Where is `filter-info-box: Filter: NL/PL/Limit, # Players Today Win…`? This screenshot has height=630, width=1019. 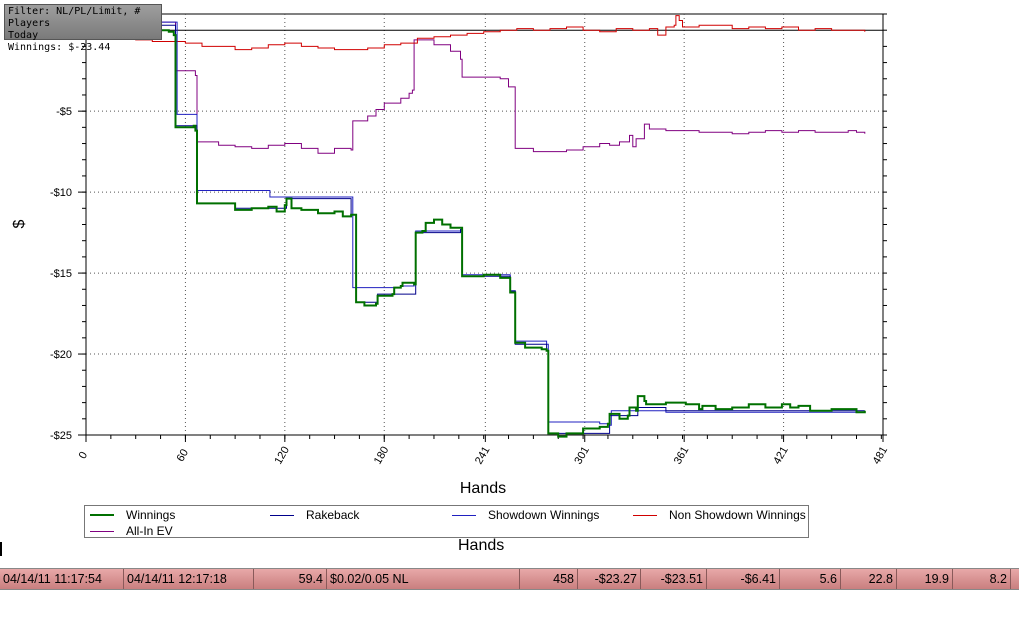
filter-info-box: Filter: NL/PL/Limit, # Players Today Win… is located at coordinates (83, 28).